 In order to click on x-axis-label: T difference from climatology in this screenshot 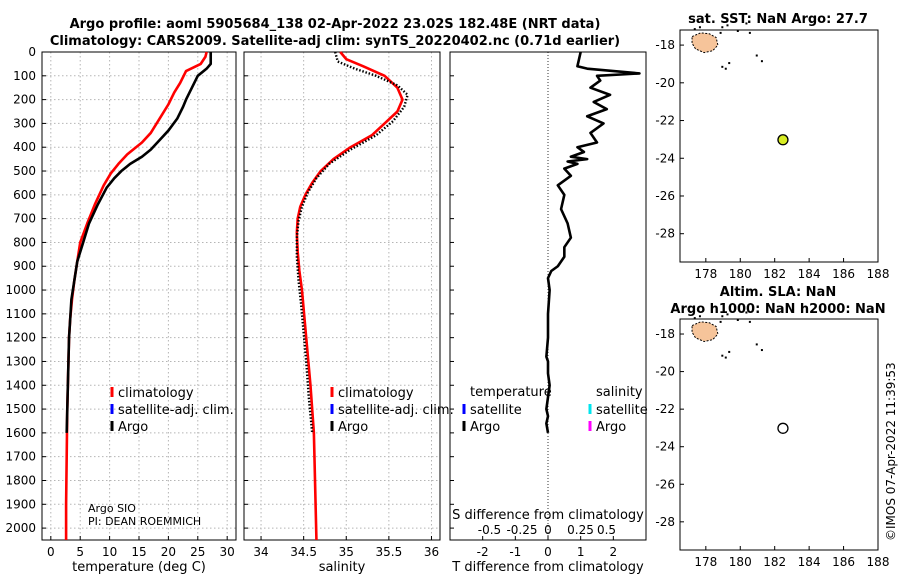, I will do `click(547, 567)`.